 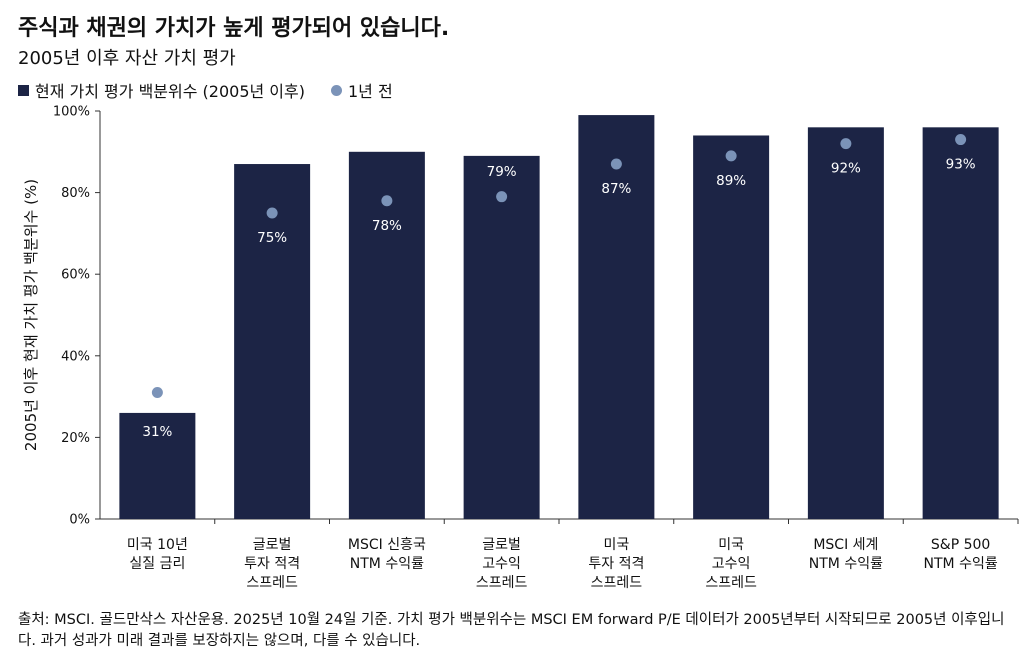 What do you see at coordinates (370, 91) in the screenshot?
I see `legend-prior-label: 1년 전` at bounding box center [370, 91].